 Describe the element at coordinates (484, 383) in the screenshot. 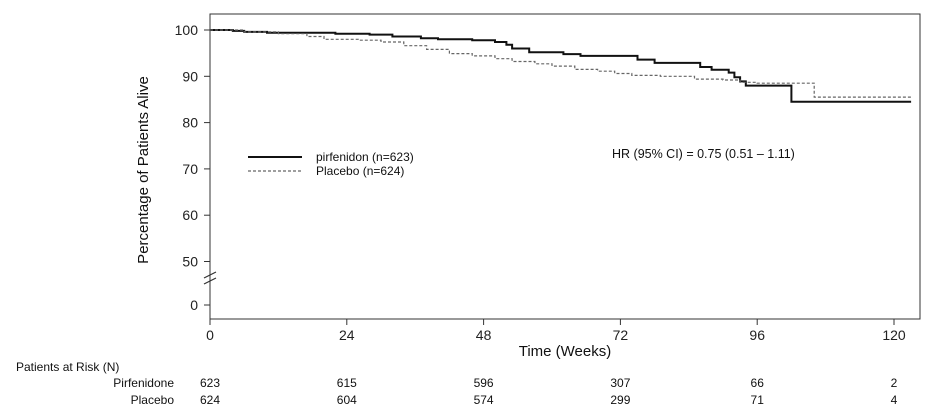

I see `risk-value: 596` at that location.